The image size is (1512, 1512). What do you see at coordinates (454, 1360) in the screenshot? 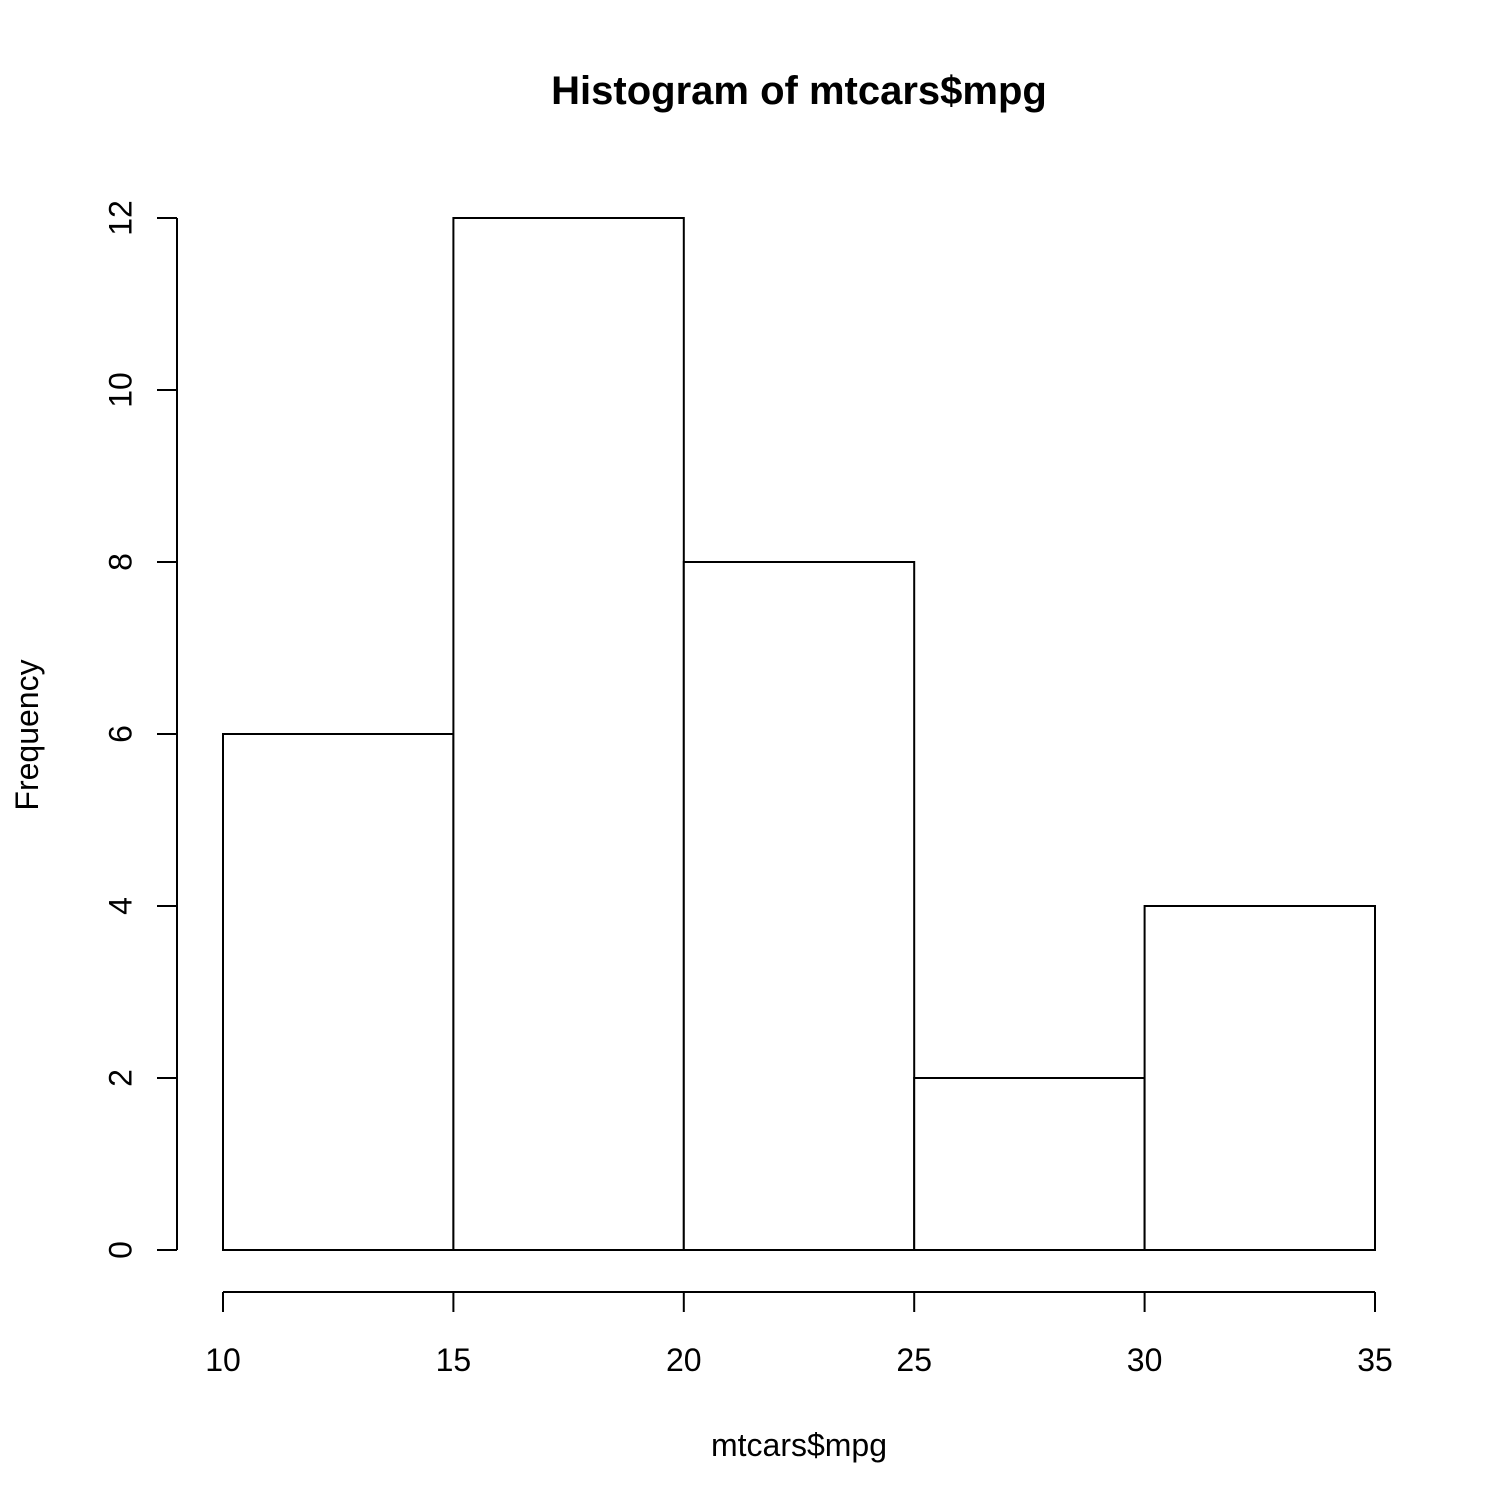
I see `x-tick-label-1: 15` at bounding box center [454, 1360].